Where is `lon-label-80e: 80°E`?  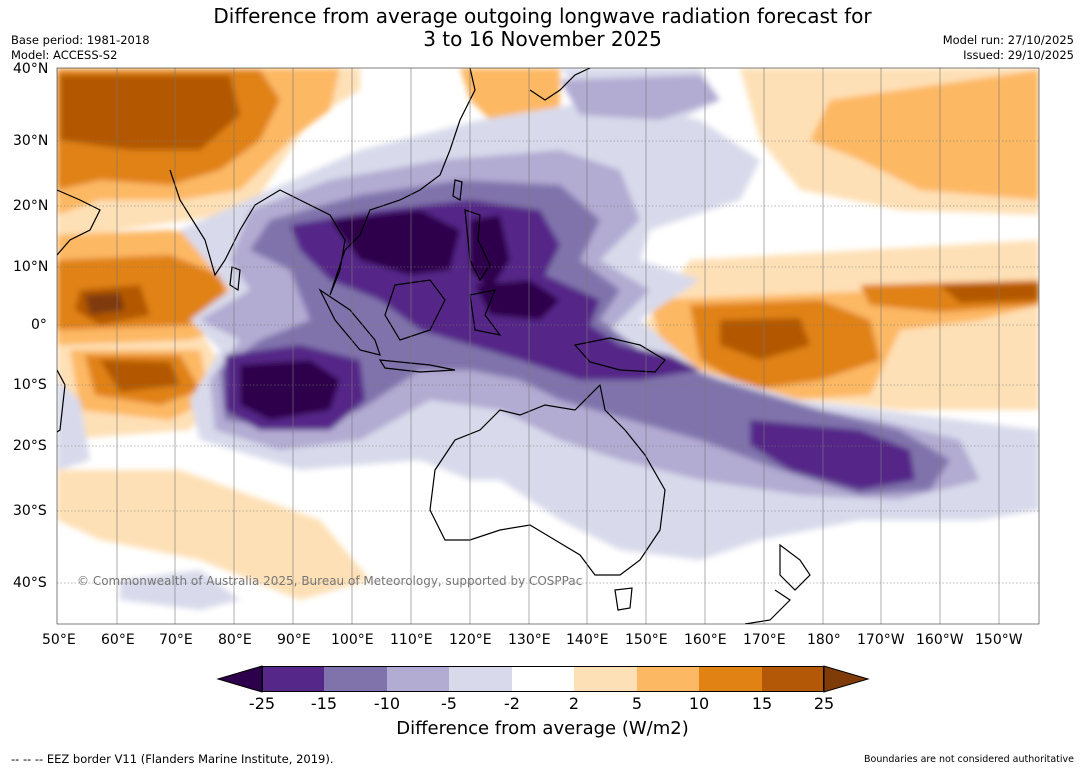 lon-label-80e: 80°E is located at coordinates (235, 640).